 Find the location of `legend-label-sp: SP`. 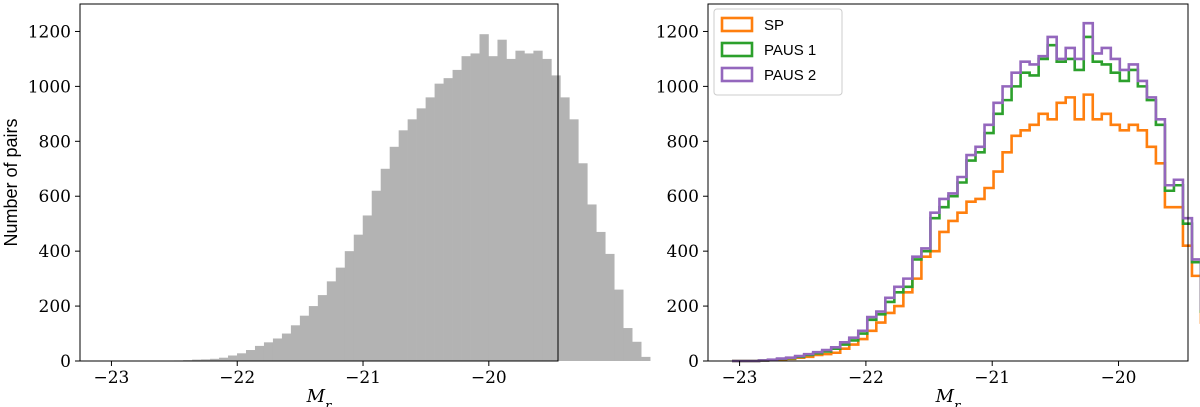

legend-label-sp: SP is located at coordinates (774, 25).